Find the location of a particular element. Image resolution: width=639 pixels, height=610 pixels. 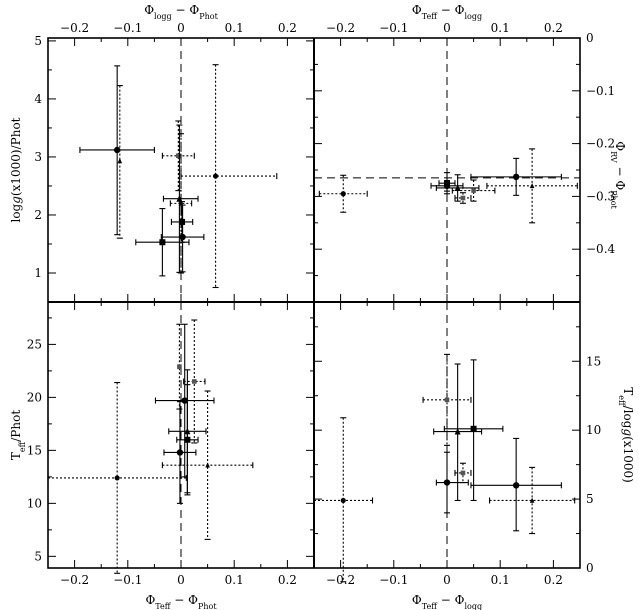

y-tick-label: 2 is located at coordinates (38, 215).